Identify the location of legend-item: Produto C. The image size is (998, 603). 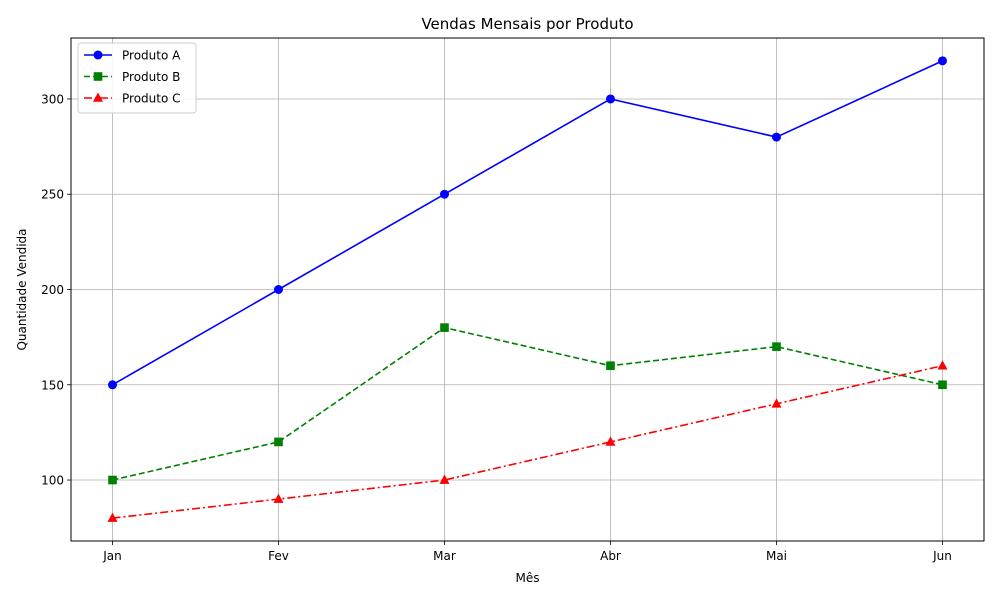
(132, 99).